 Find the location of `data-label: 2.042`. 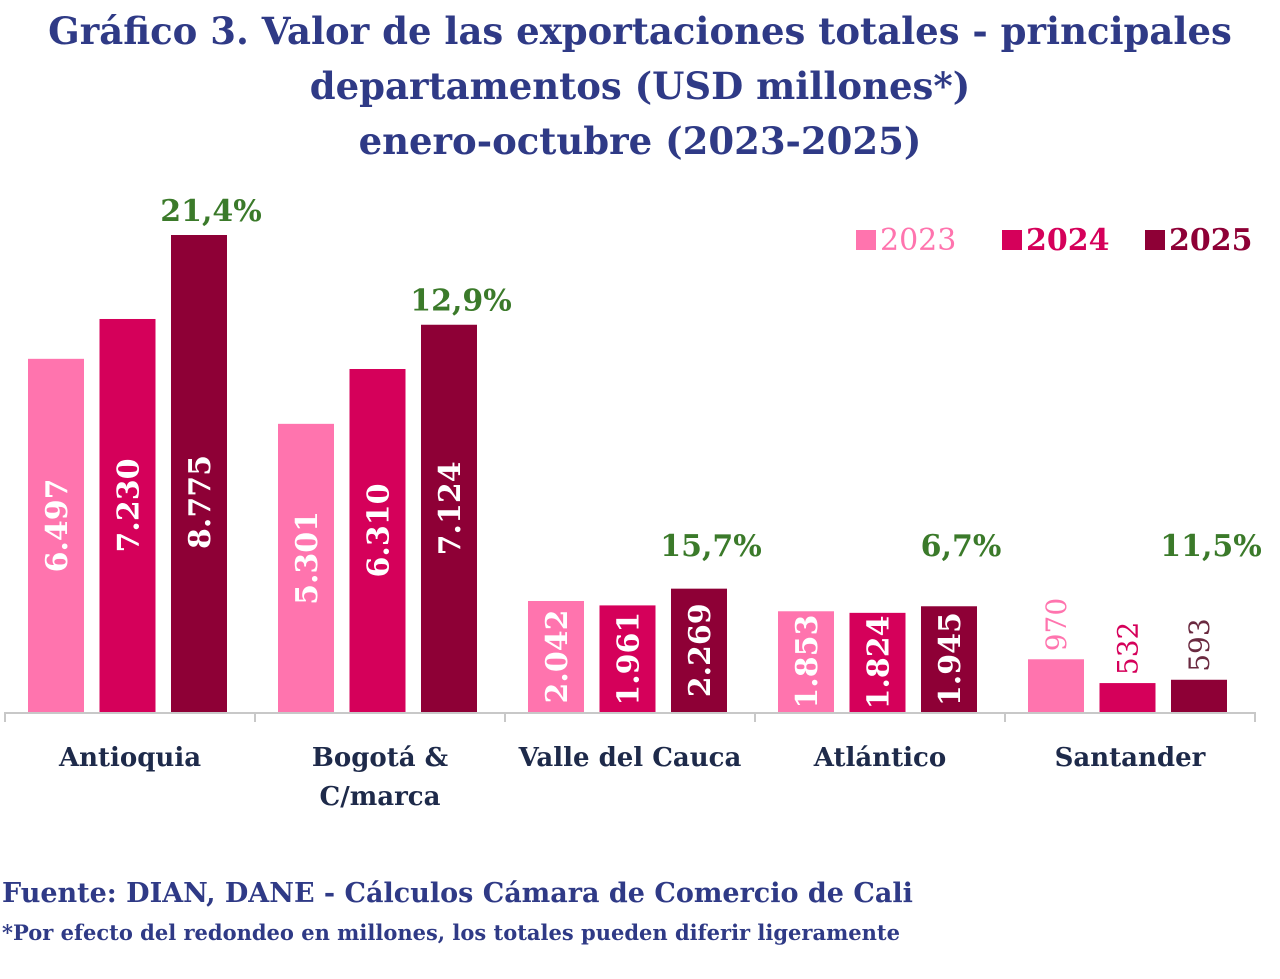

data-label: 2.042 is located at coordinates (557, 657).